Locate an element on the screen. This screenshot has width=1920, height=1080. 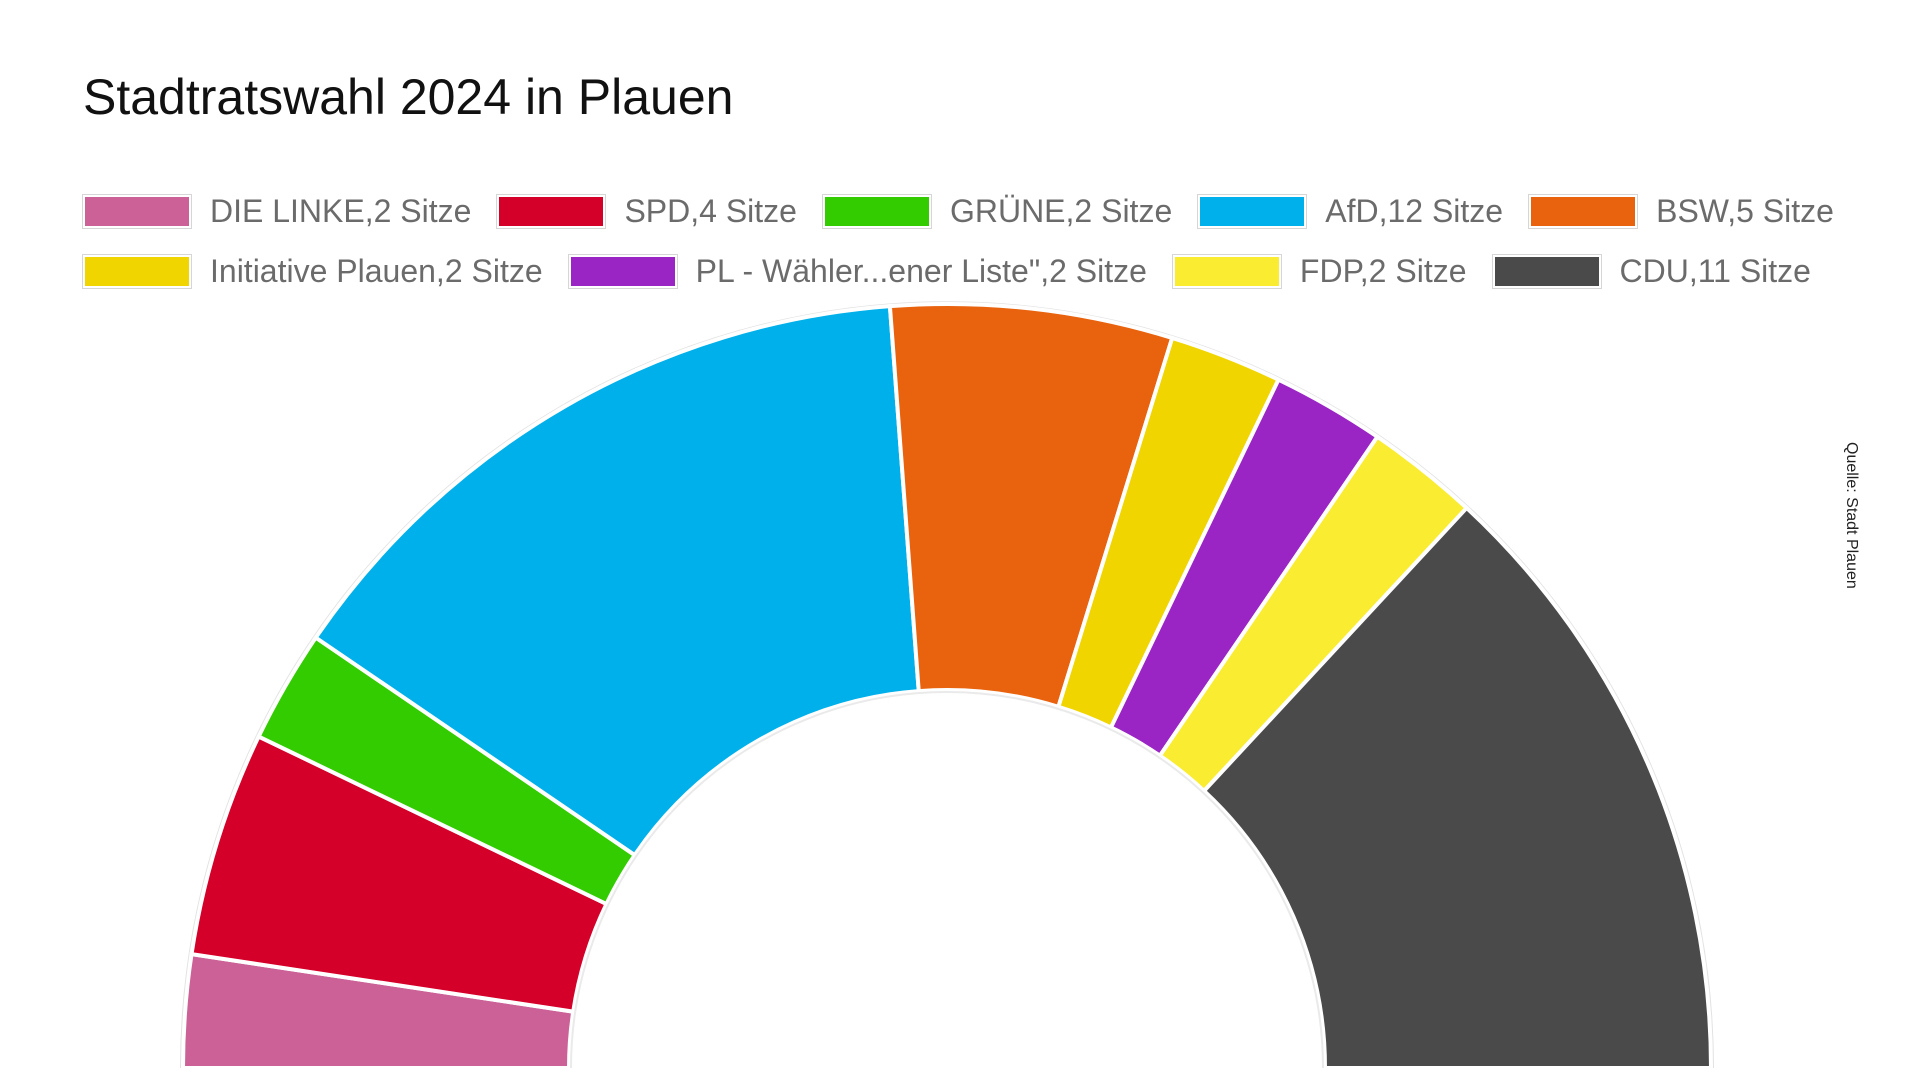
legend-label: CDU,11 Sitze is located at coordinates (1715, 271).